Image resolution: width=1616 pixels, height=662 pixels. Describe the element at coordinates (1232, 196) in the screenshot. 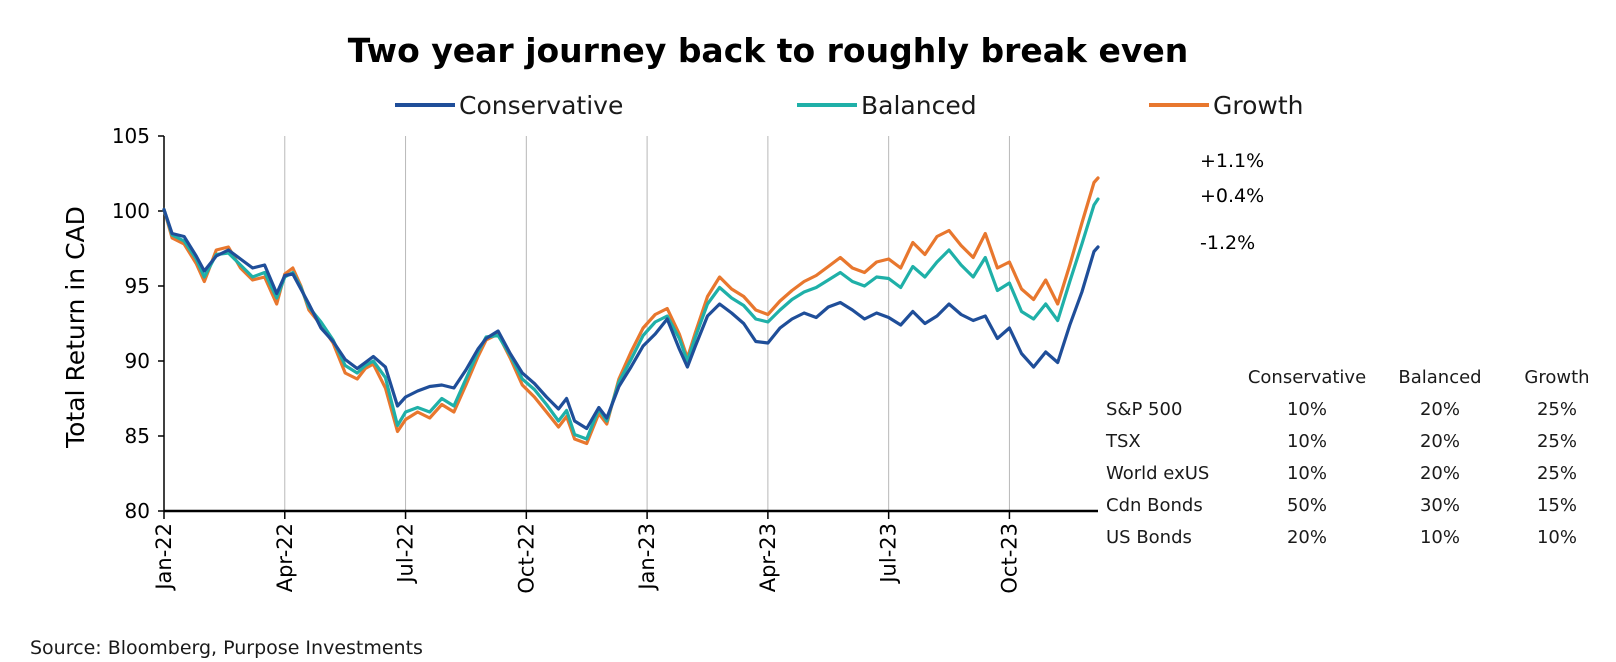

I see `end-label-balanced: +0.4%` at that location.